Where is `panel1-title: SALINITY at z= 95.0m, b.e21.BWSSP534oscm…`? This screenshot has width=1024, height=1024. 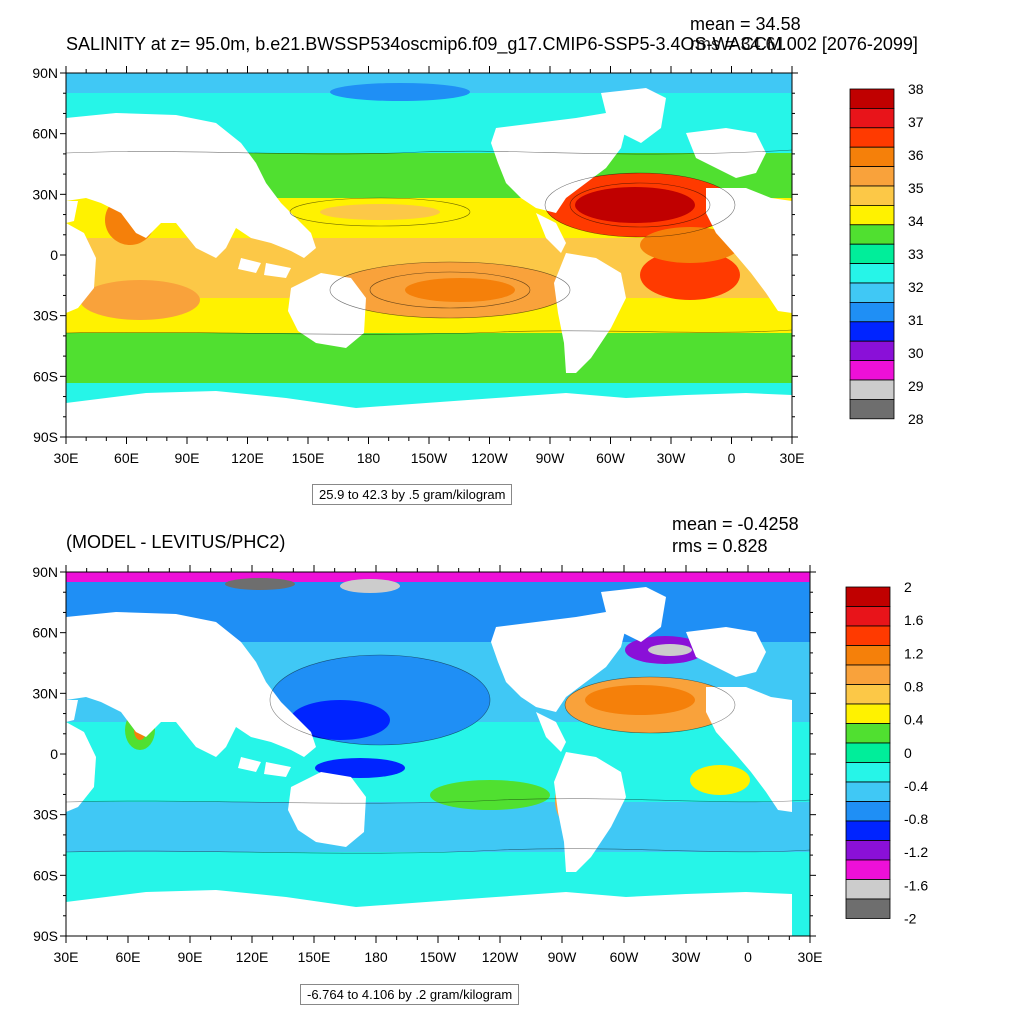 panel1-title: SALINITY at z= 95.0m, b.e21.BWSSP534oscm… is located at coordinates (492, 44).